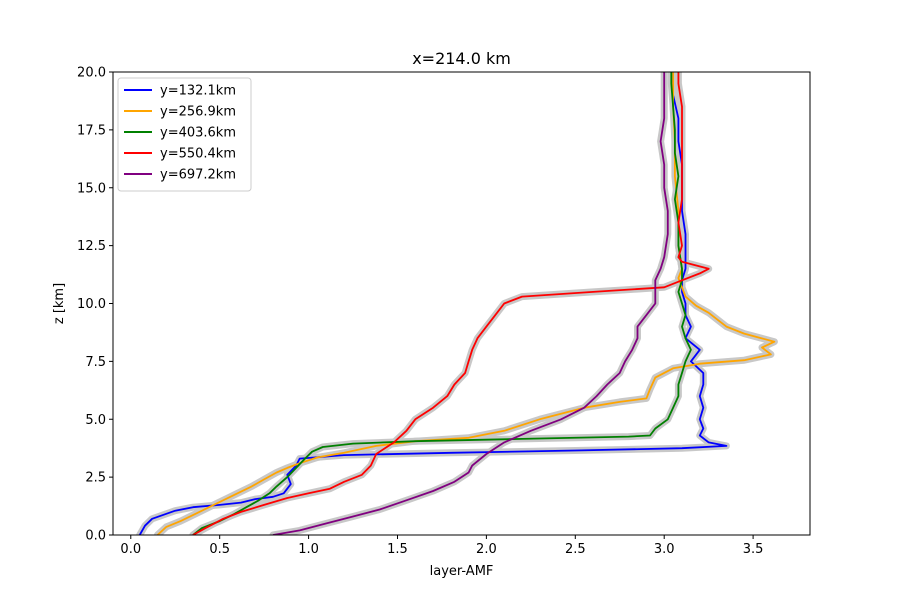  I want to click on y-tick-label: 20.0, so click(91, 73).